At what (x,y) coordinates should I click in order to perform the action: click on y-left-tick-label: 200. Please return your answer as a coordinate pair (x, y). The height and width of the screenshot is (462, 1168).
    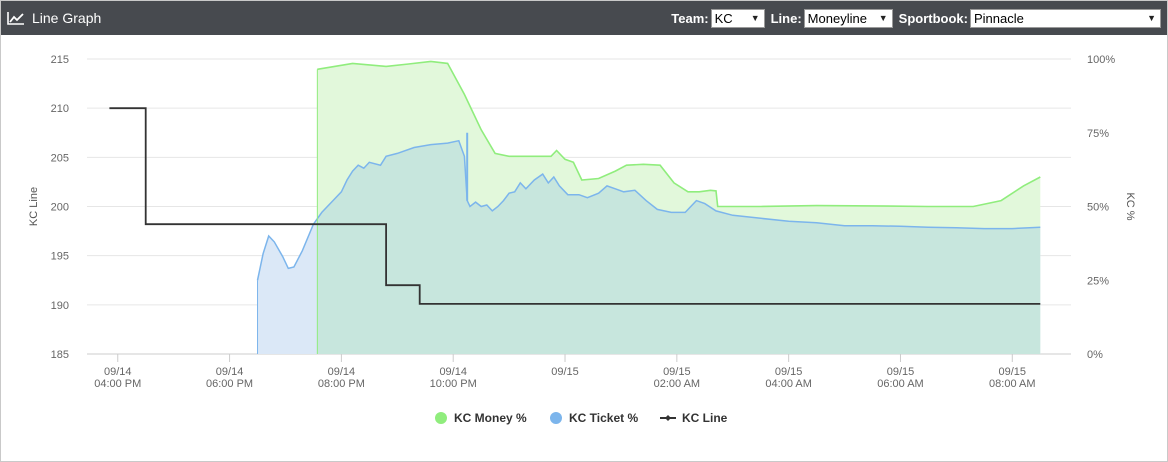
    Looking at the image, I should click on (60, 208).